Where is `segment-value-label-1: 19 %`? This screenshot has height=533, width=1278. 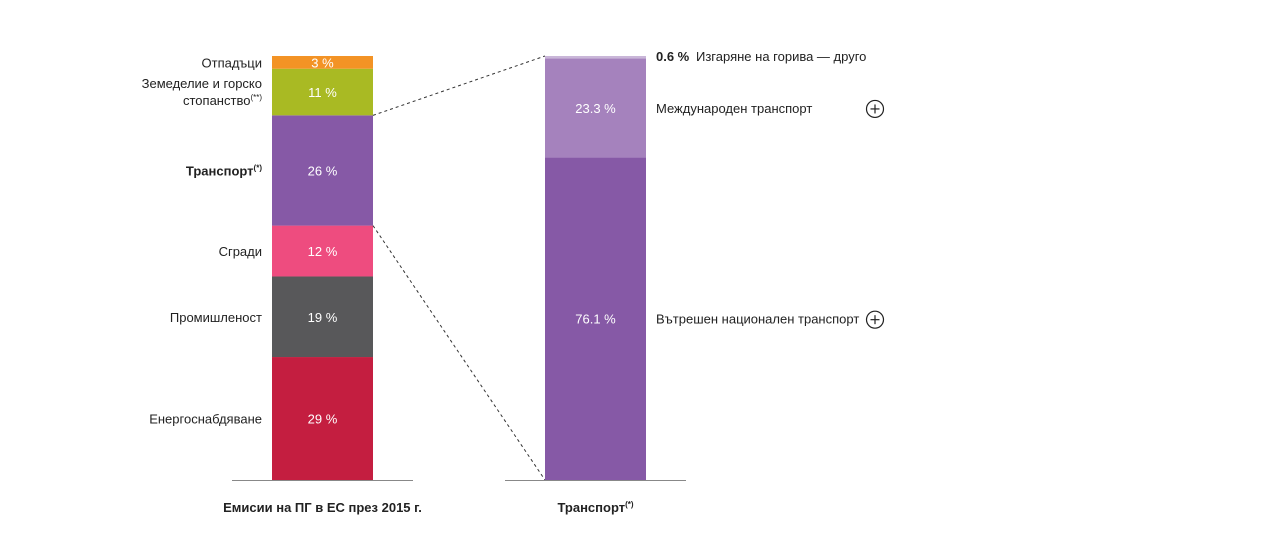 segment-value-label-1: 19 % is located at coordinates (323, 317).